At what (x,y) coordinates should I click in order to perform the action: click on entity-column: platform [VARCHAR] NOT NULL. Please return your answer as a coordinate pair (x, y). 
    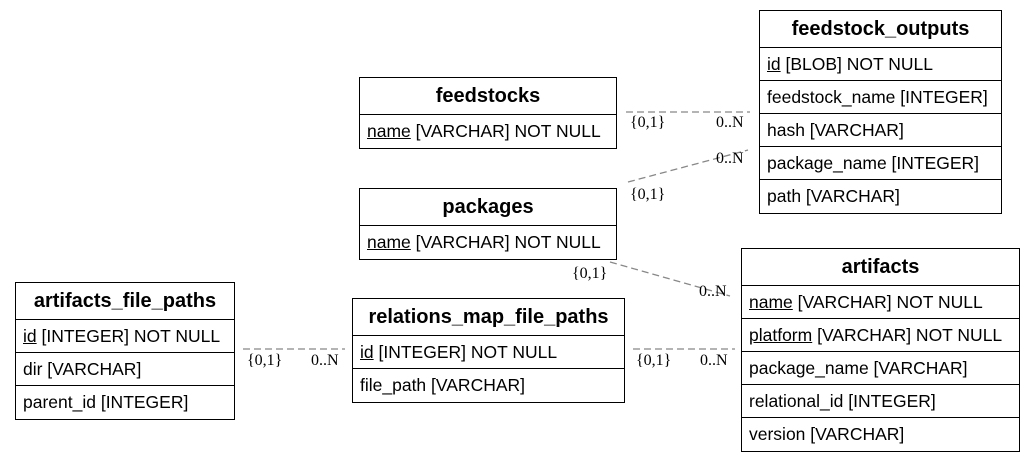
    Looking at the image, I should click on (880, 335).